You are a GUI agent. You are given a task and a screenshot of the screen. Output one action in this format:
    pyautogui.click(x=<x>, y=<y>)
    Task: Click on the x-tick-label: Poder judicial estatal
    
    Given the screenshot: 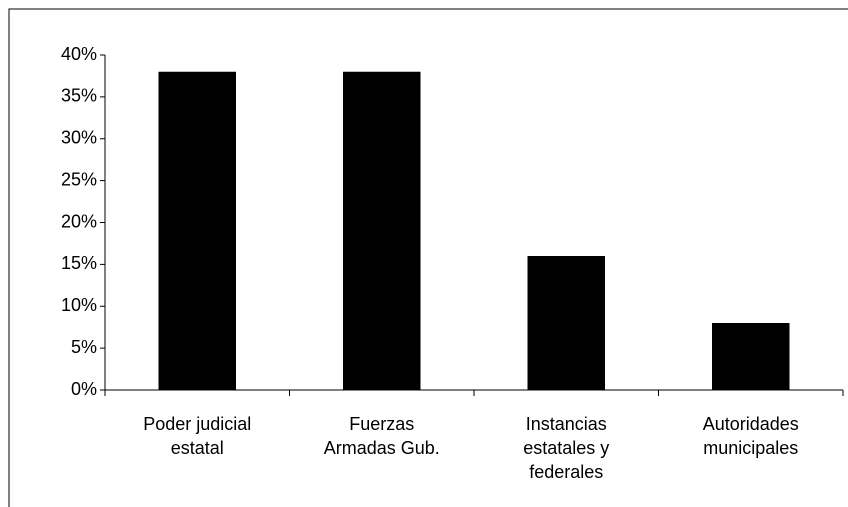 What is the action you would take?
    pyautogui.click(x=197, y=436)
    